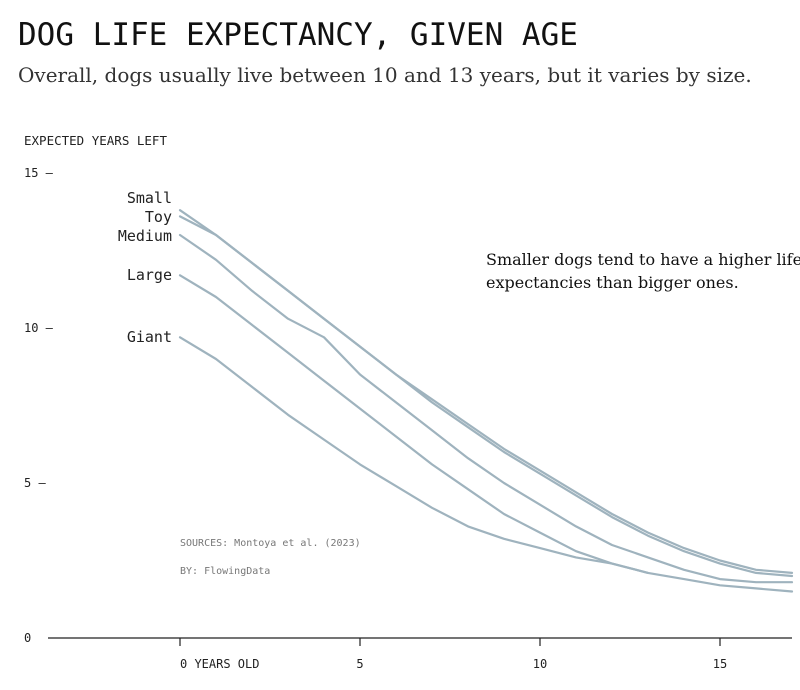 This screenshot has width=800, height=690. Describe the element at coordinates (158, 217) in the screenshot. I see `series-label-toy: Toy` at that location.